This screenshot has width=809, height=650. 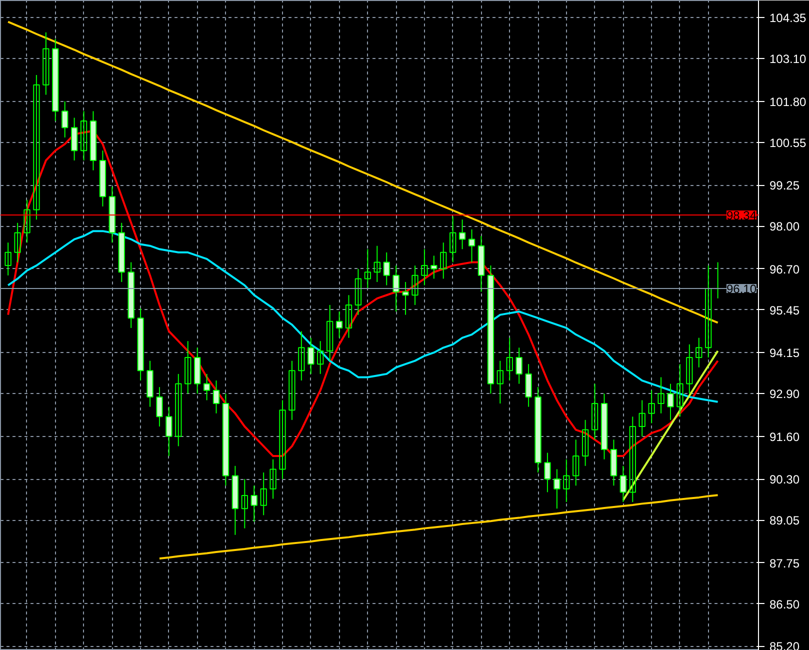 What do you see at coordinates (785, 227) in the screenshot?
I see `y-tick-label: 98.00` at bounding box center [785, 227].